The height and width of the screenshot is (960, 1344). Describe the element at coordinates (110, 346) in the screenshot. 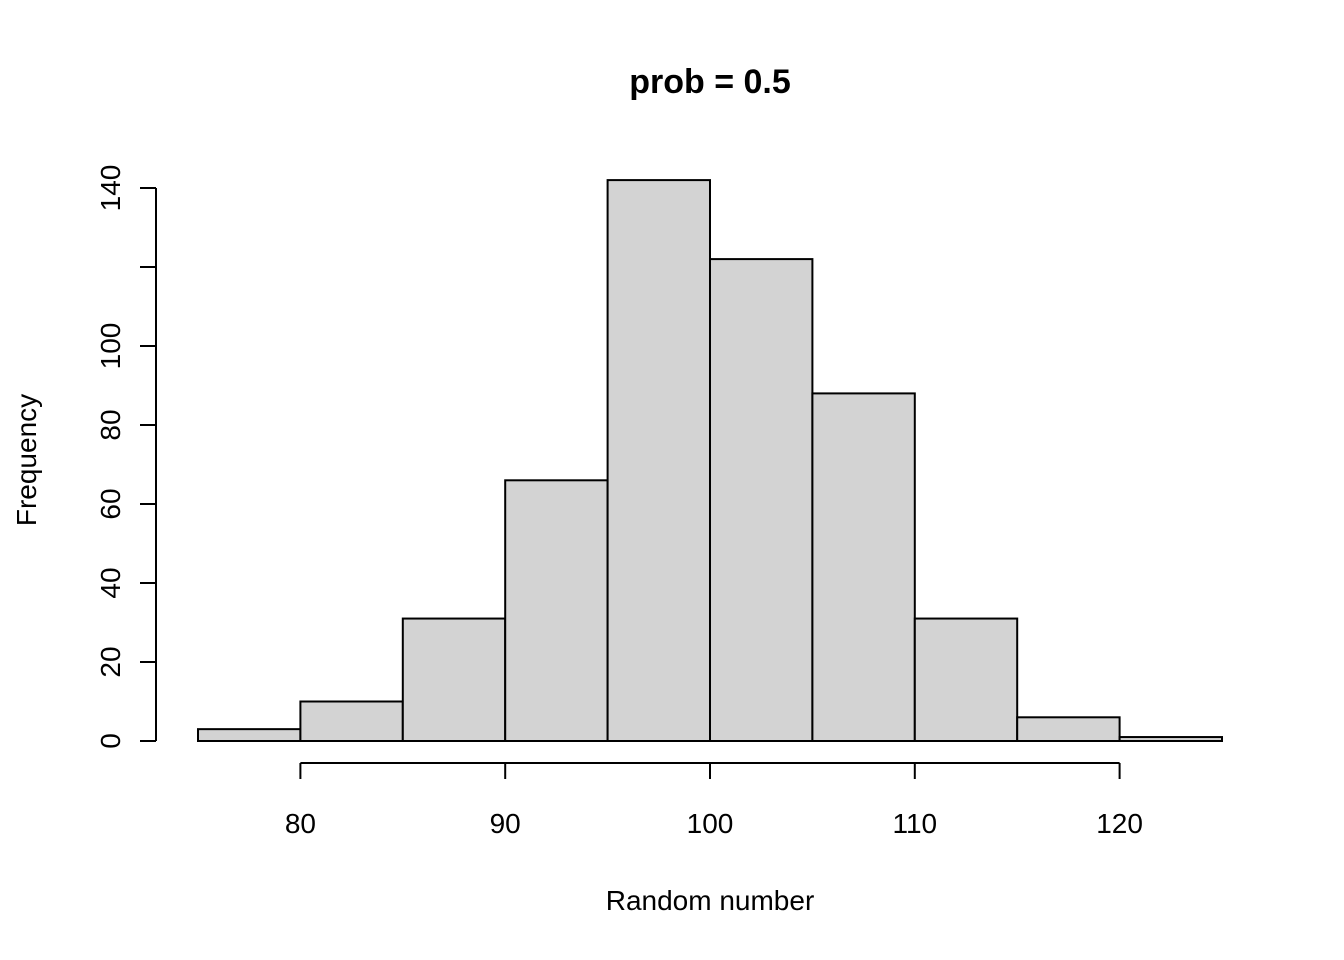

I see `y-tick-label: 100` at that location.